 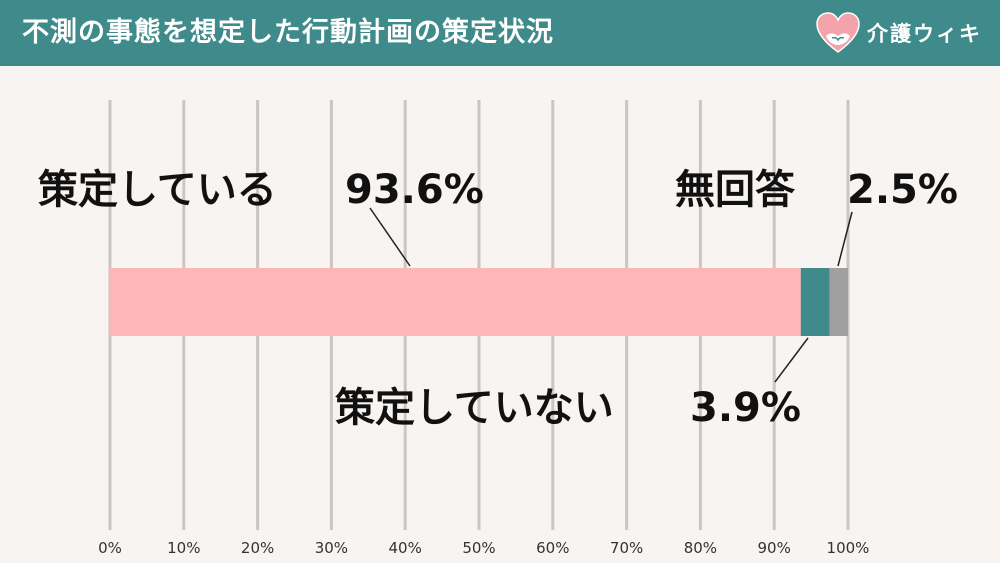 What do you see at coordinates (331, 548) in the screenshot?
I see `x-tick-label-3: 30%` at bounding box center [331, 548].